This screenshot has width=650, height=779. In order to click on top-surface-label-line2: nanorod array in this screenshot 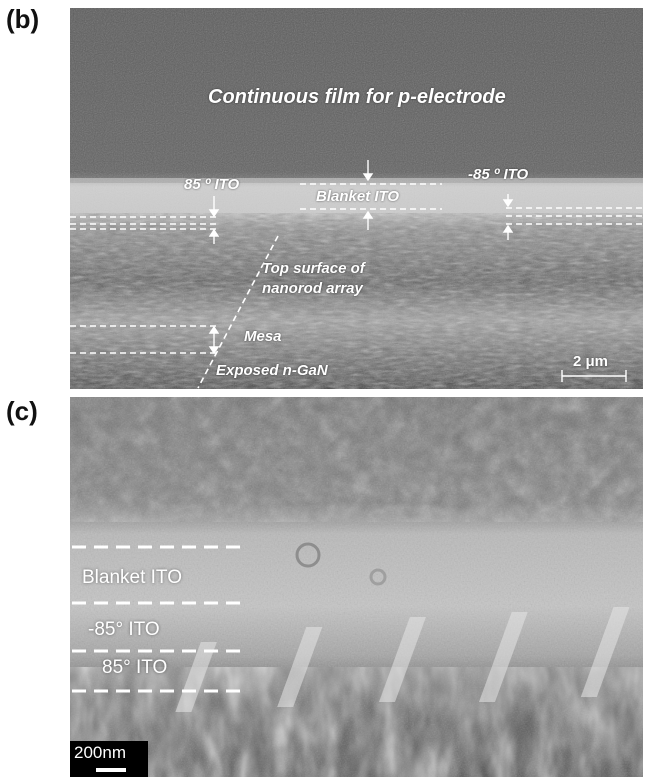, I will do `click(312, 288)`.